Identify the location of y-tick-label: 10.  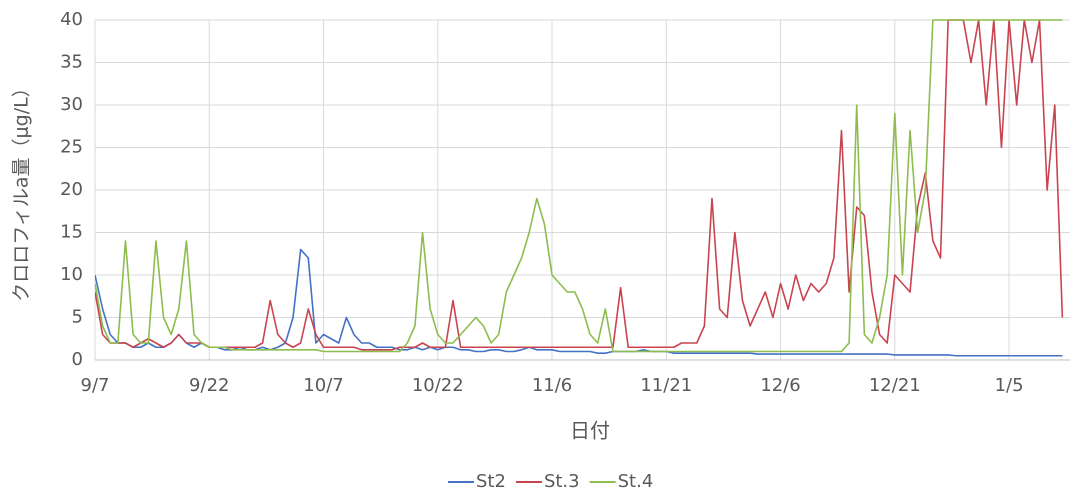
(71, 274).